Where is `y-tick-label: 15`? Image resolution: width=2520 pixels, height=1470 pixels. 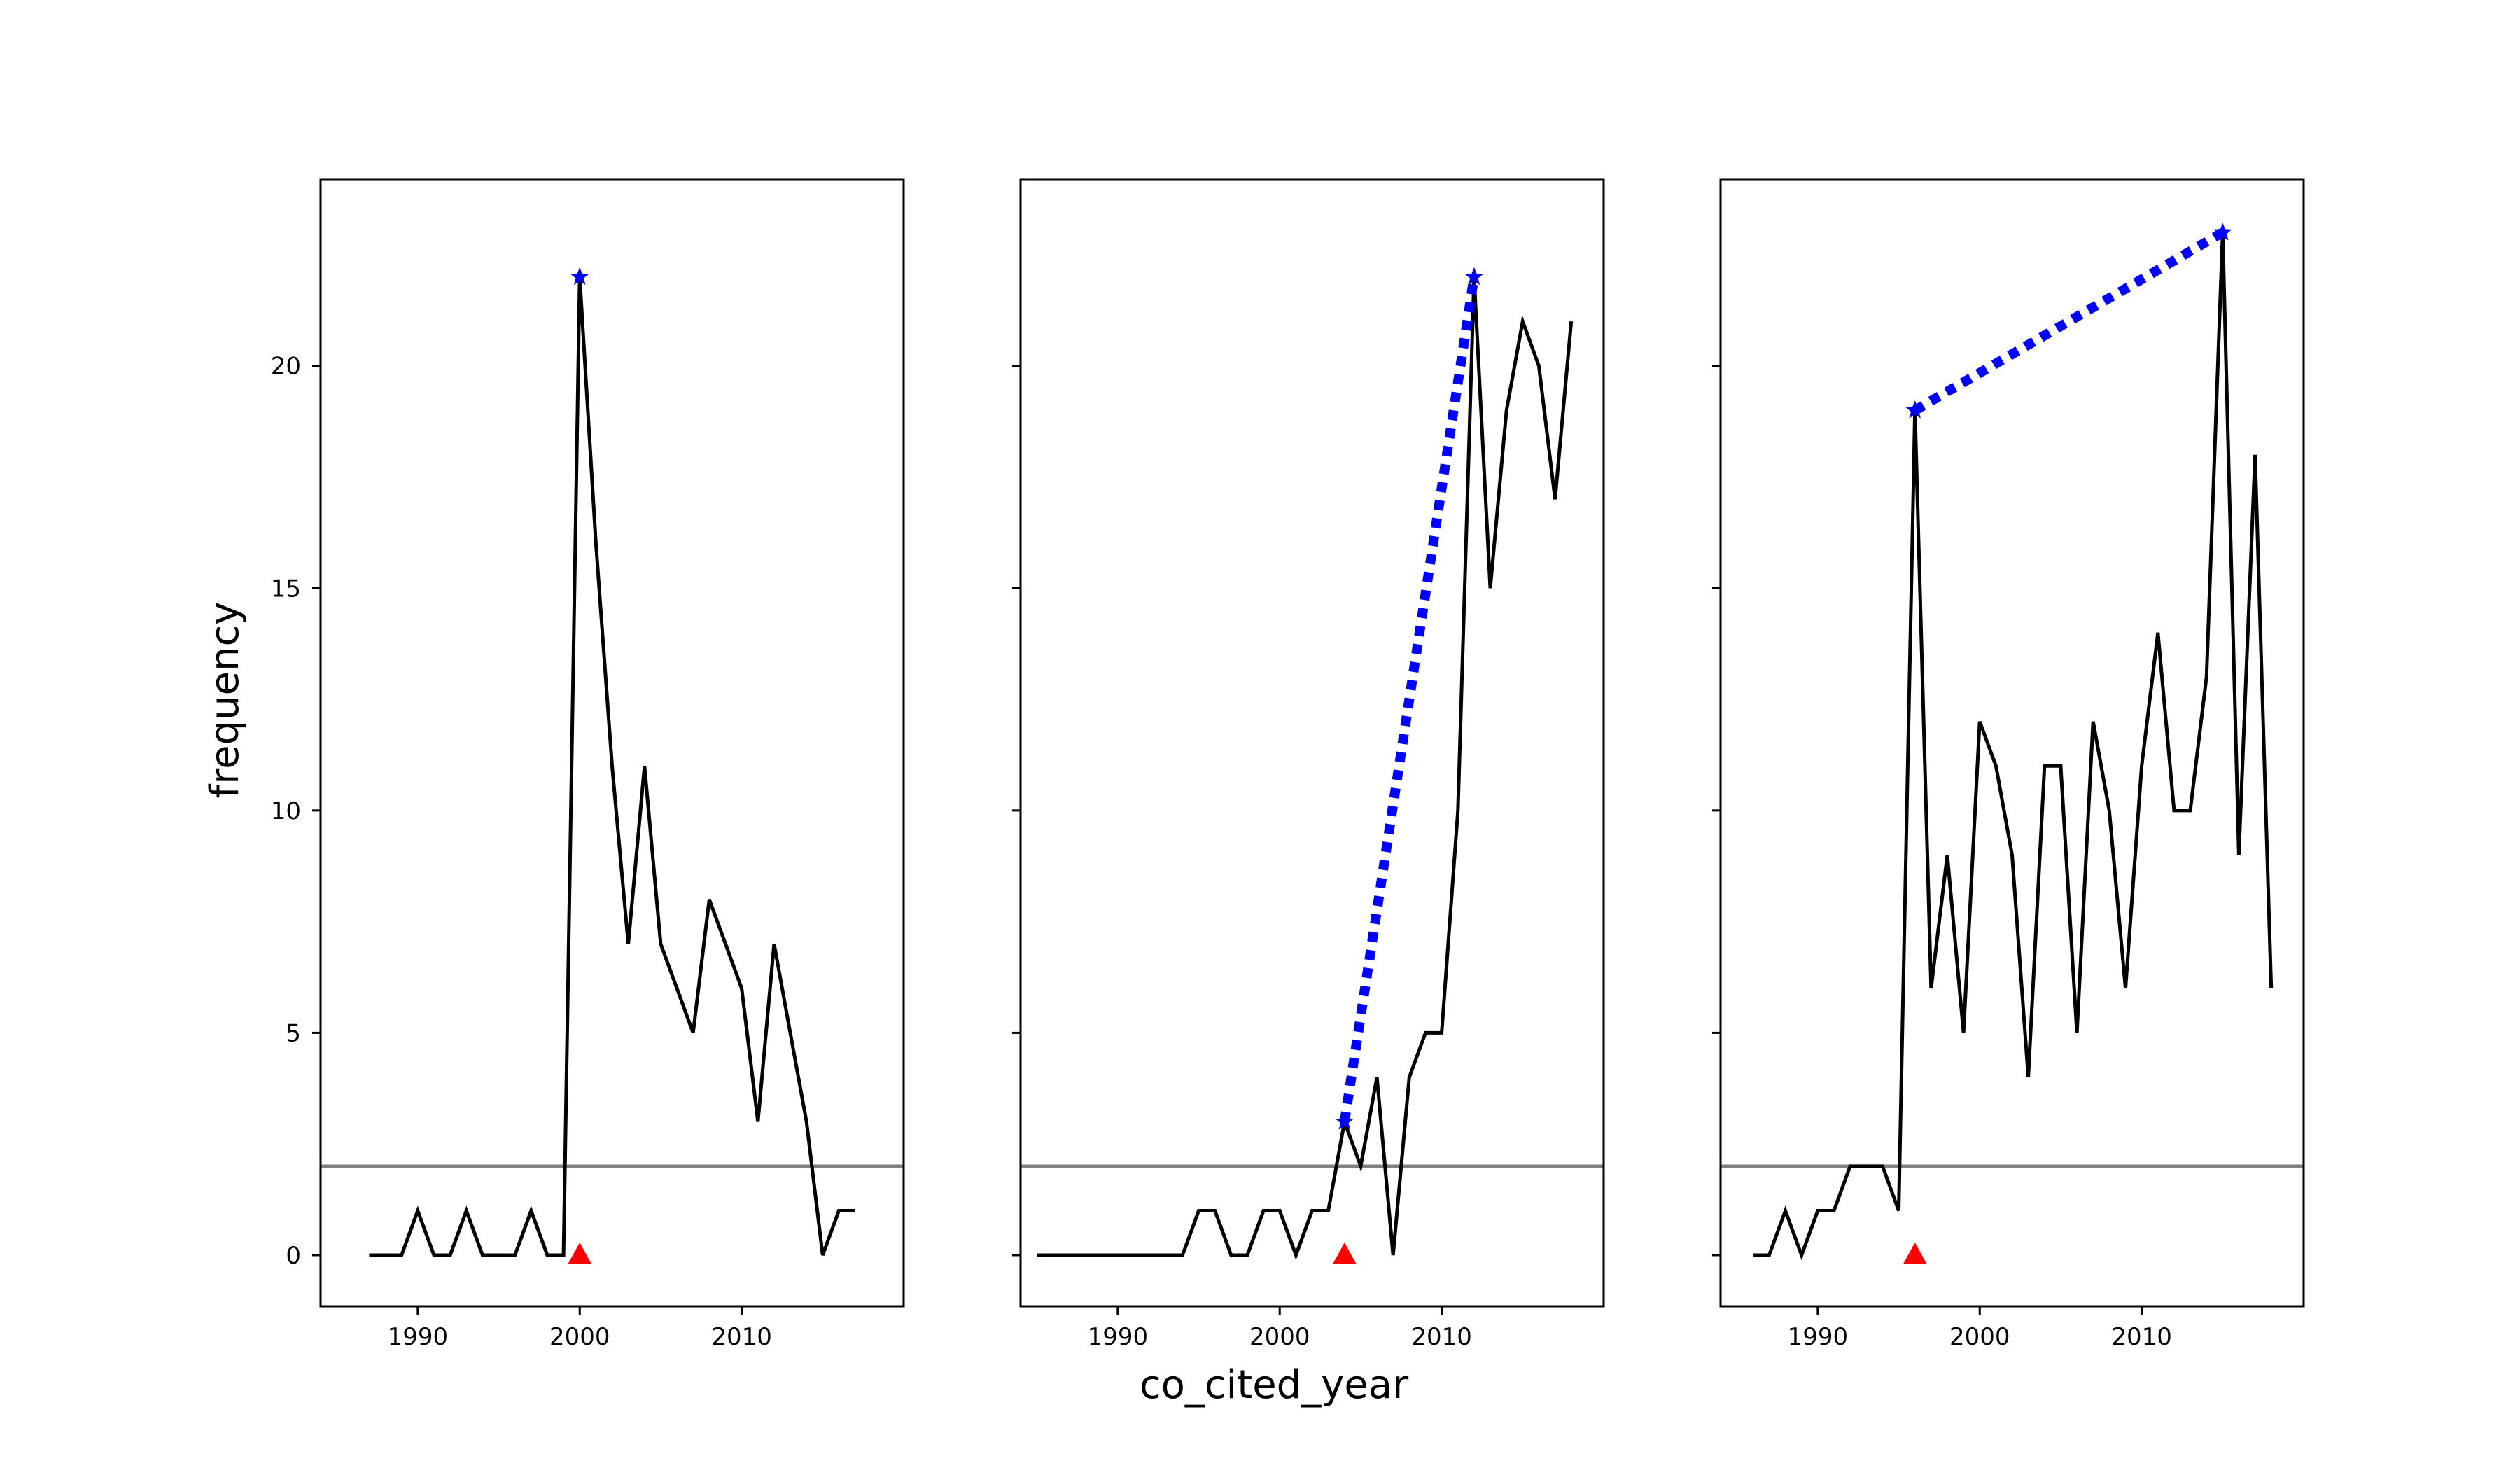 y-tick-label: 15 is located at coordinates (286, 589).